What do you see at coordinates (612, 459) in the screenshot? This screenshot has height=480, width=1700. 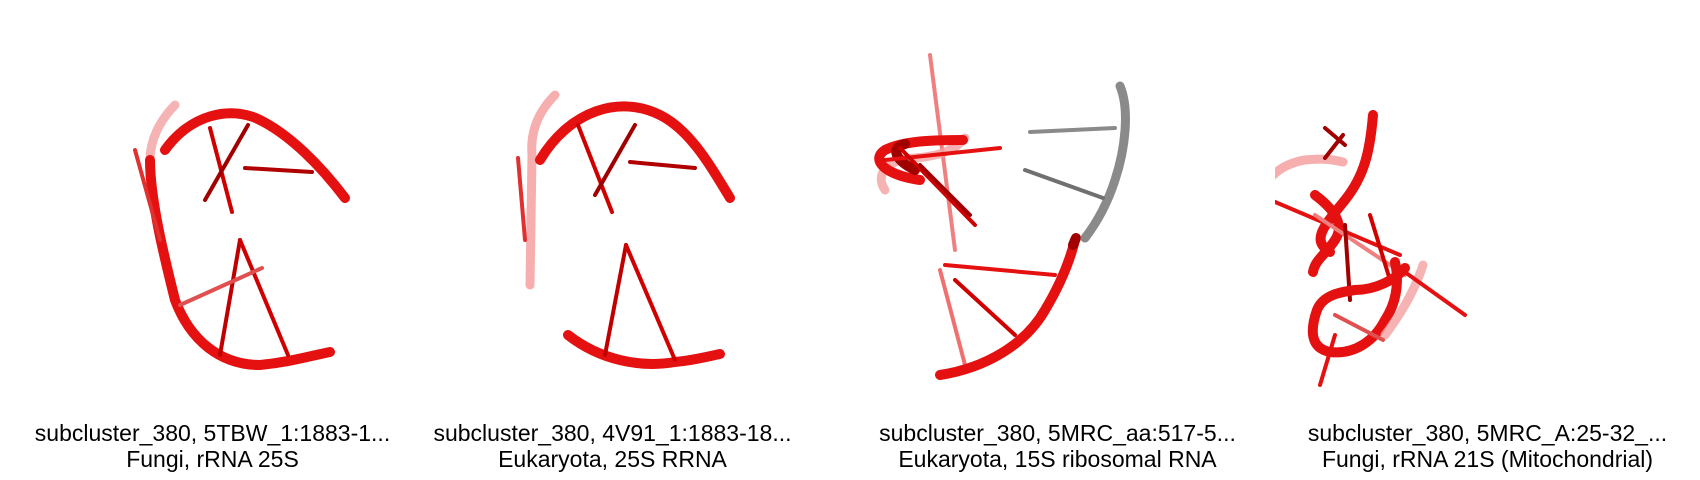 I see `panel-subtitle: Eukaryota, 25S RRNA` at bounding box center [612, 459].